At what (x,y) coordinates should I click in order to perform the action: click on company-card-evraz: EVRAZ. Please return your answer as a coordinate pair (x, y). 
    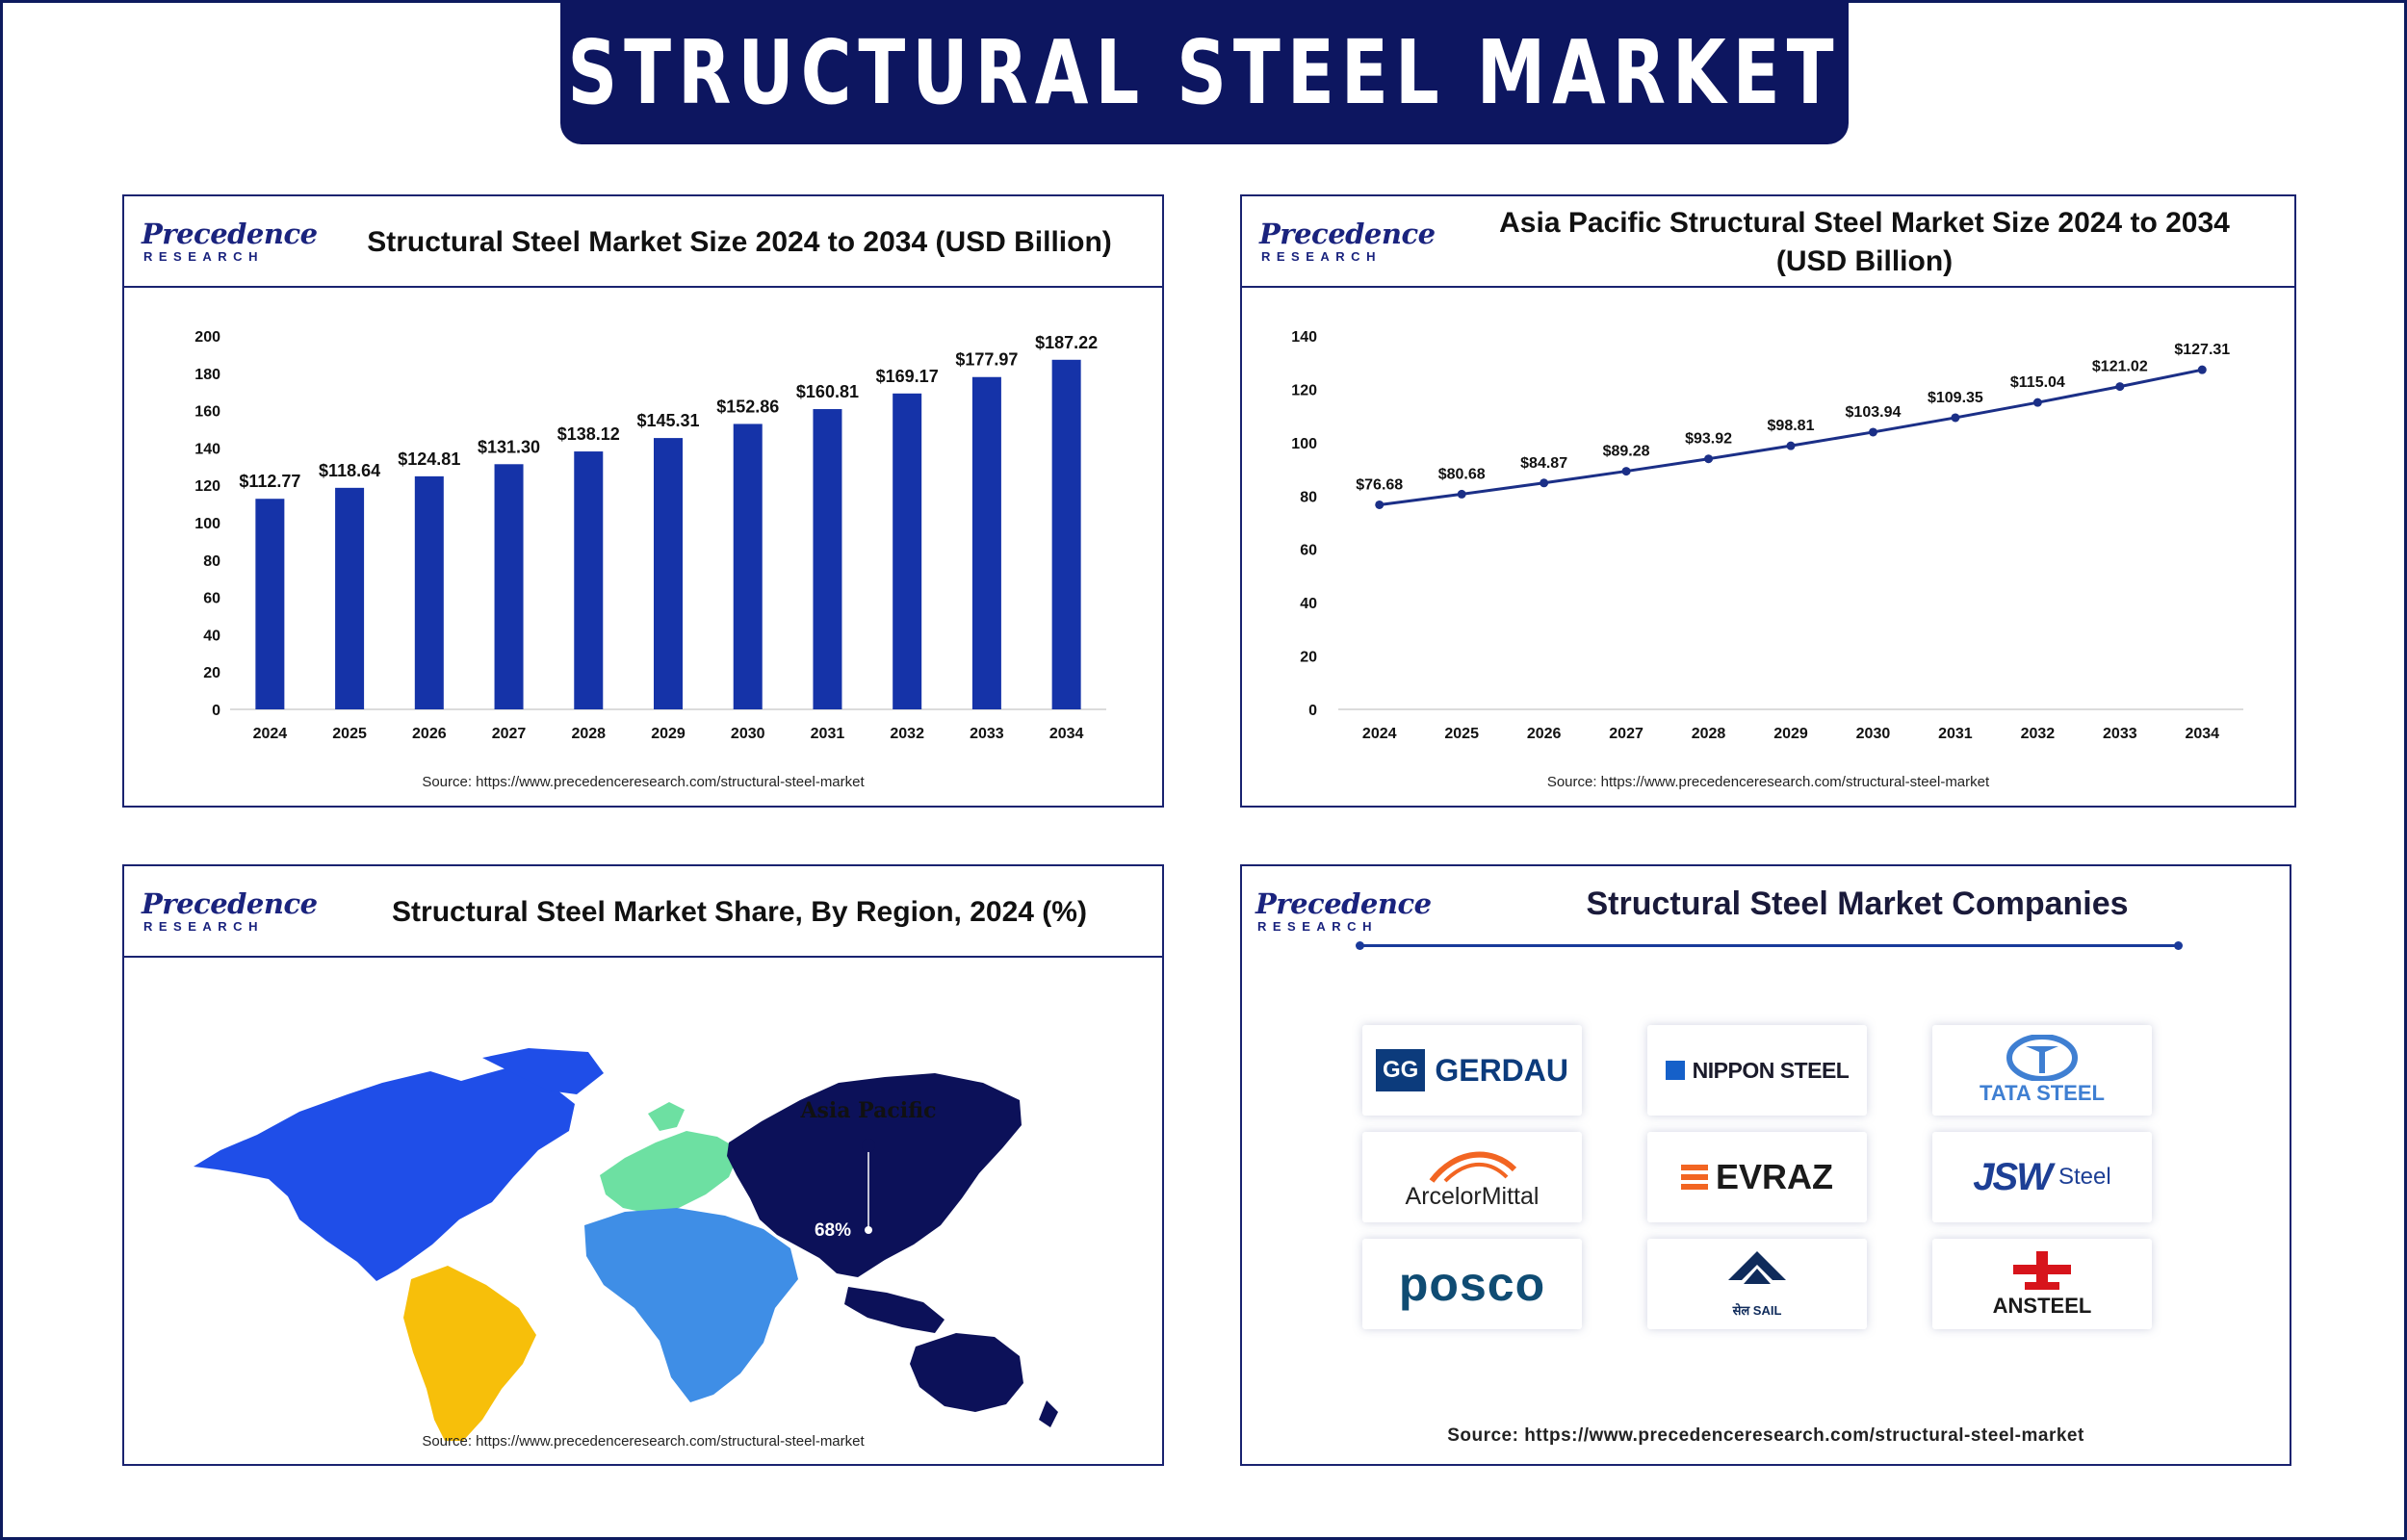
    Looking at the image, I should click on (1757, 1177).